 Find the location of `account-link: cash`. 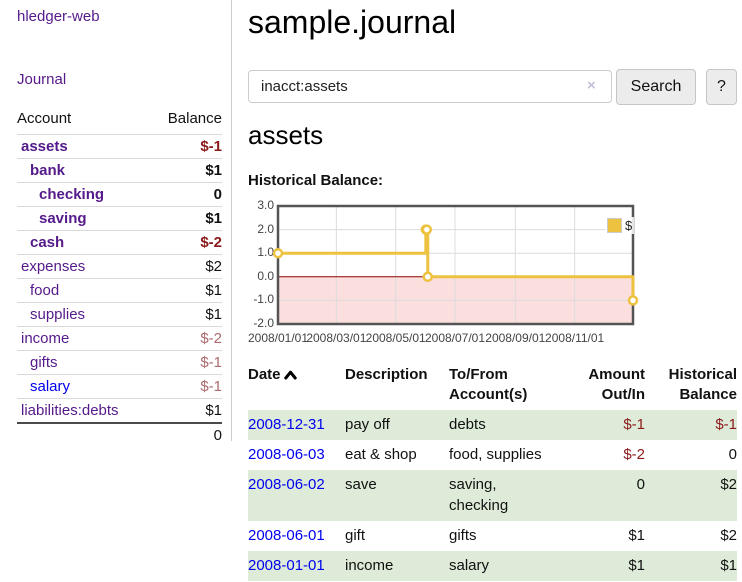

account-link: cash is located at coordinates (47, 242).